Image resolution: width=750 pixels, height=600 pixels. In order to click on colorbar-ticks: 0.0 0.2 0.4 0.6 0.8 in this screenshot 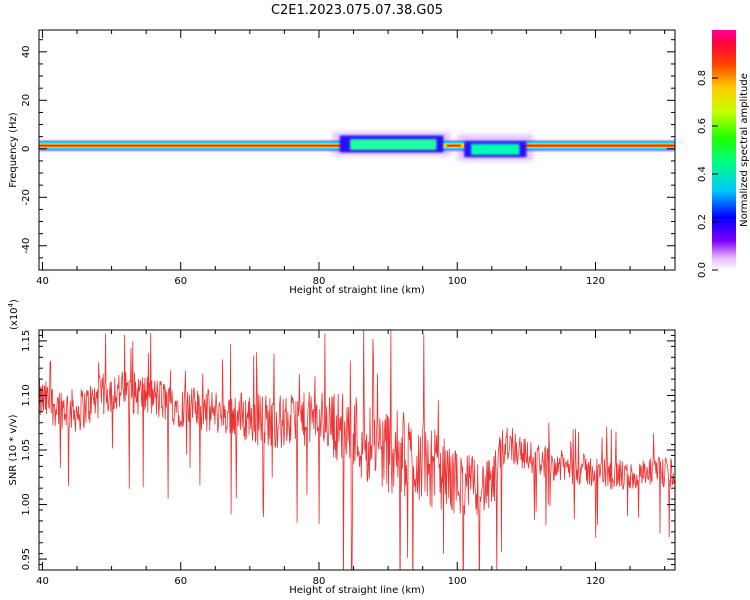, I will do `click(707, 174)`.